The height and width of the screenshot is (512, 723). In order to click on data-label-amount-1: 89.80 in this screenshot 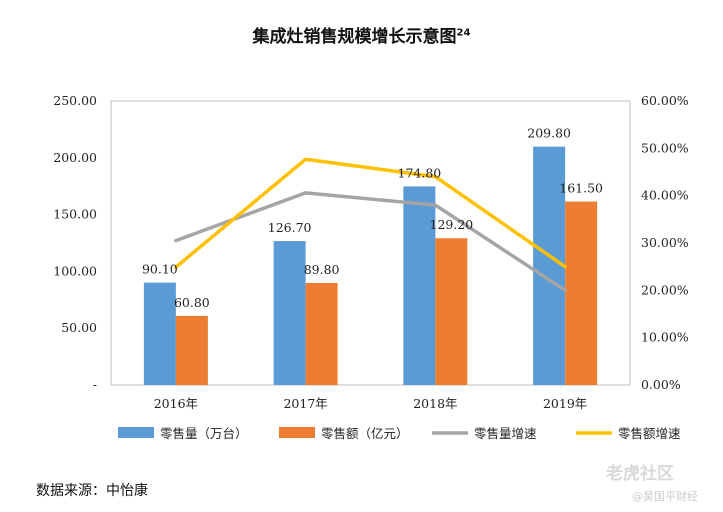, I will do `click(322, 269)`.